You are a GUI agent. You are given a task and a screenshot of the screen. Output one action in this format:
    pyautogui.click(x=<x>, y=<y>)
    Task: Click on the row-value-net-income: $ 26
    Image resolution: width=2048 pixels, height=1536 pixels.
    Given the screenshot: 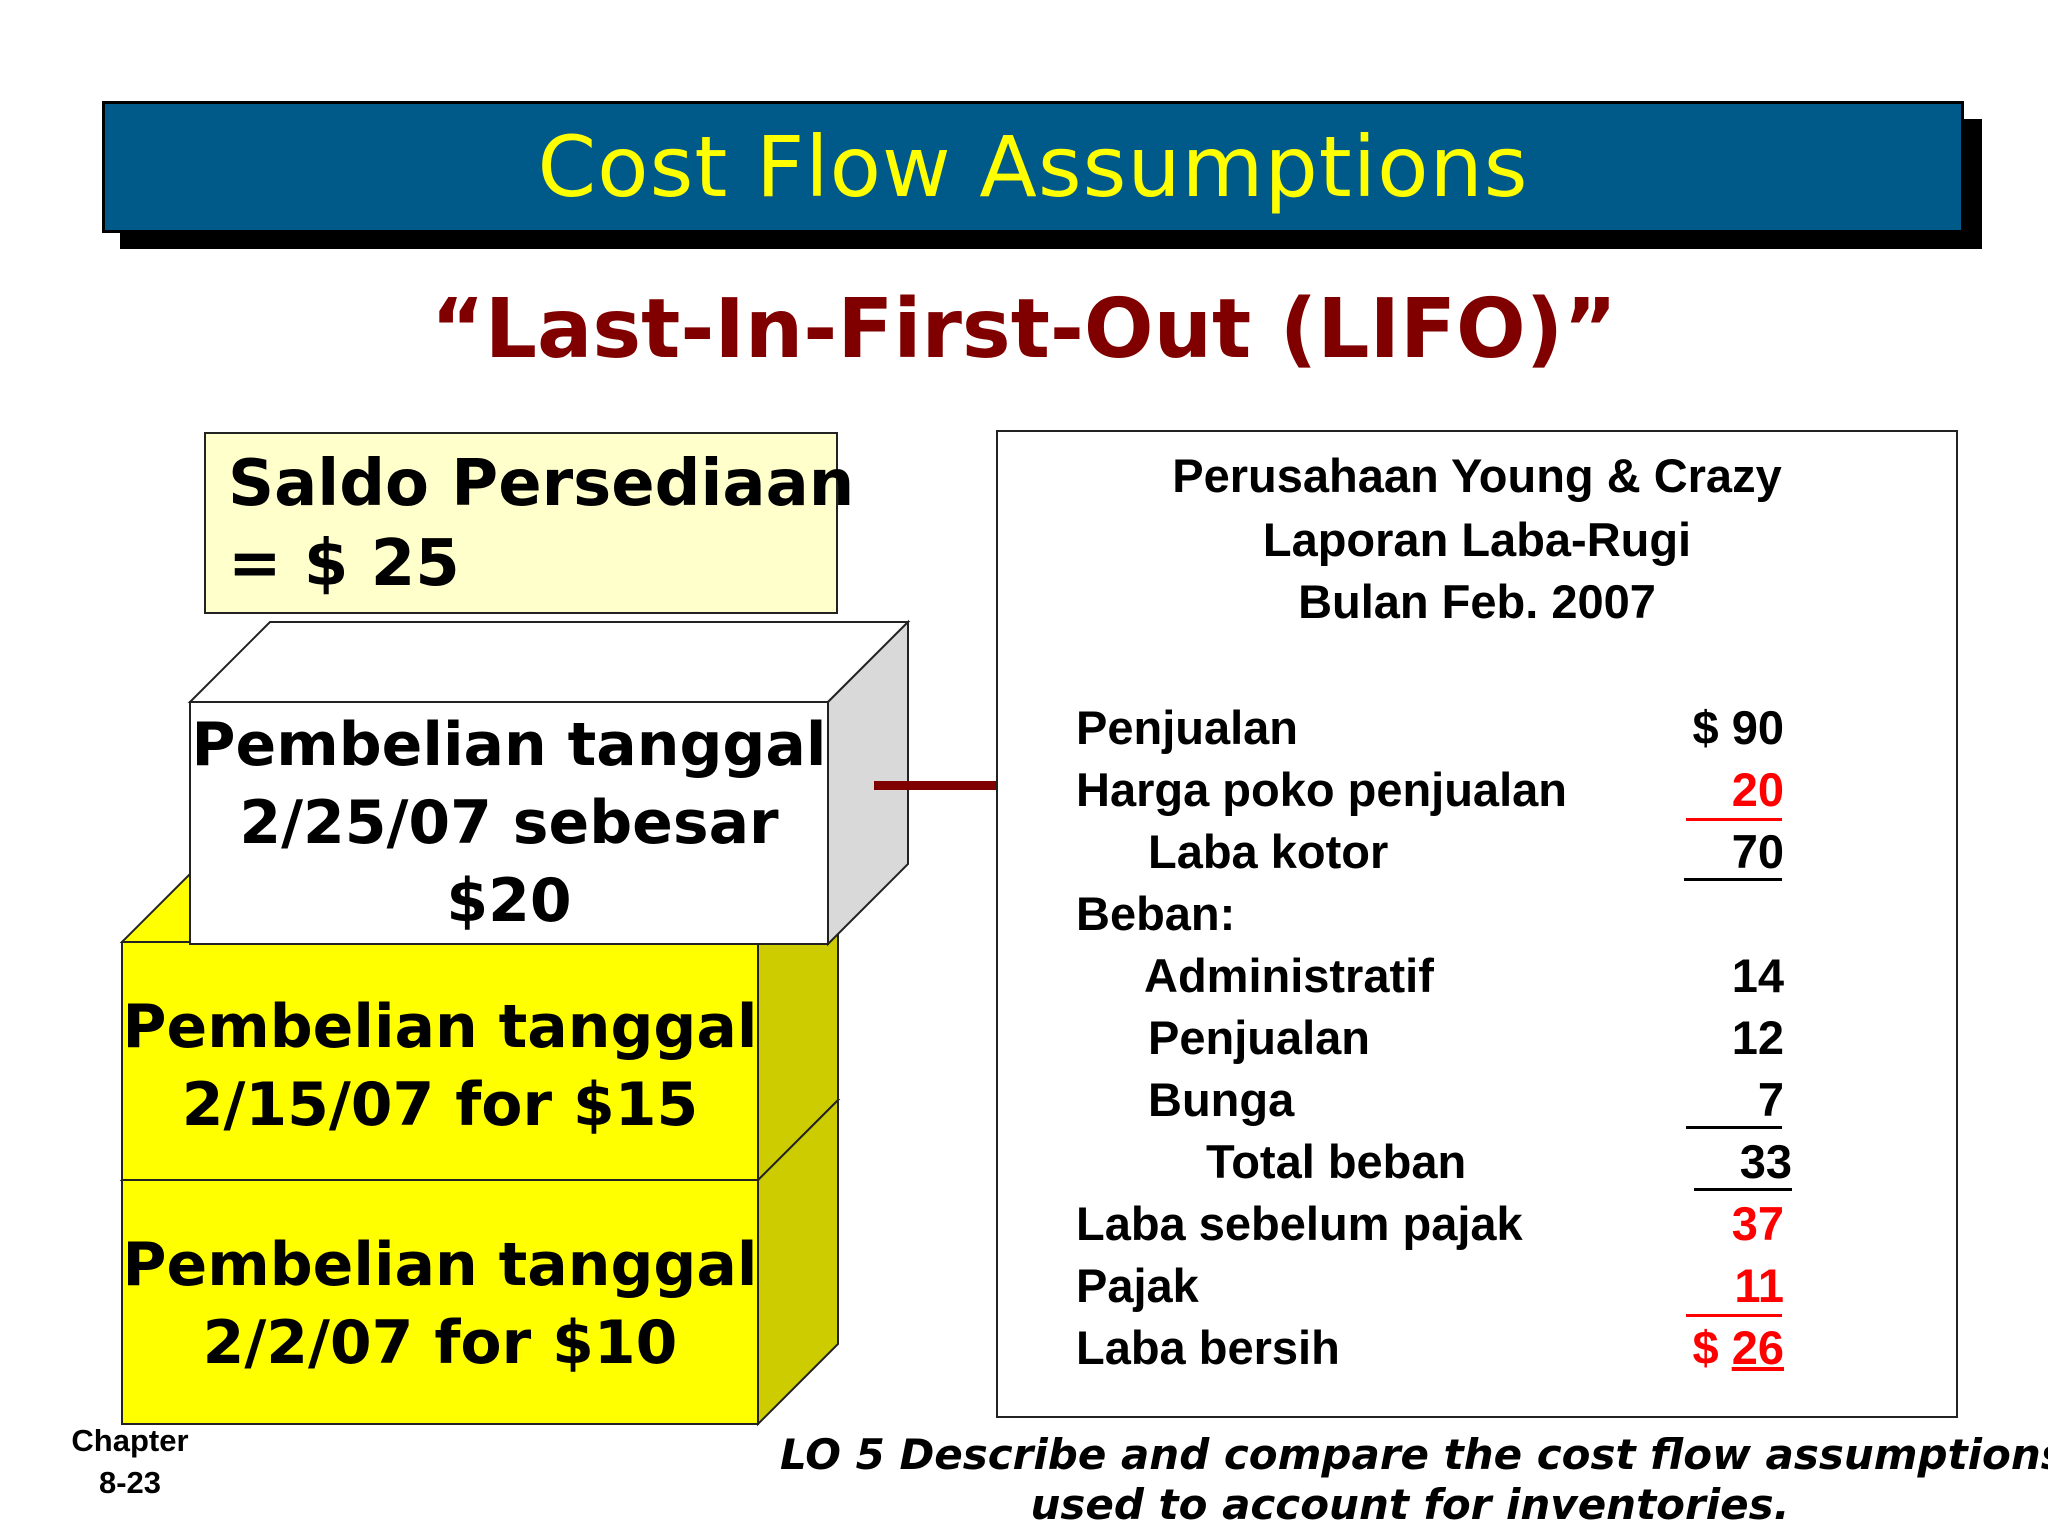 What is the action you would take?
    pyautogui.click(x=1738, y=1347)
    